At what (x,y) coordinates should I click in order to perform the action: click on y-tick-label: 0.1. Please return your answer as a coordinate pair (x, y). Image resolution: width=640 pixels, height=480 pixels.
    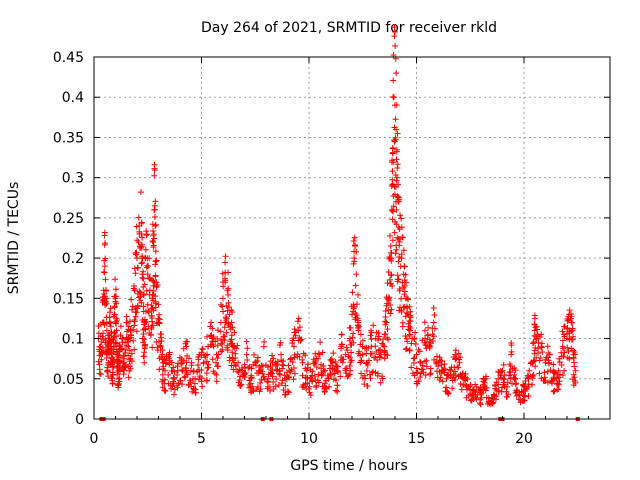
    Looking at the image, I should click on (73, 340).